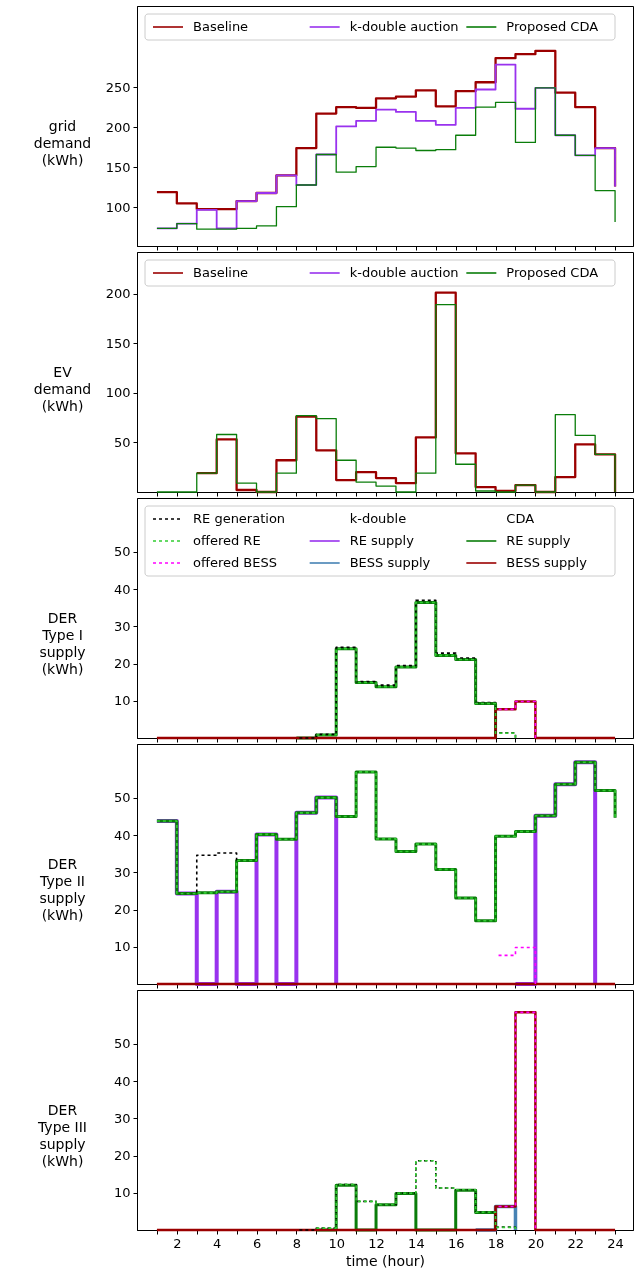 Image resolution: width=638 pixels, height=1272 pixels. What do you see at coordinates (416, 1243) in the screenshot?
I see `x-tick-label: 14` at bounding box center [416, 1243].